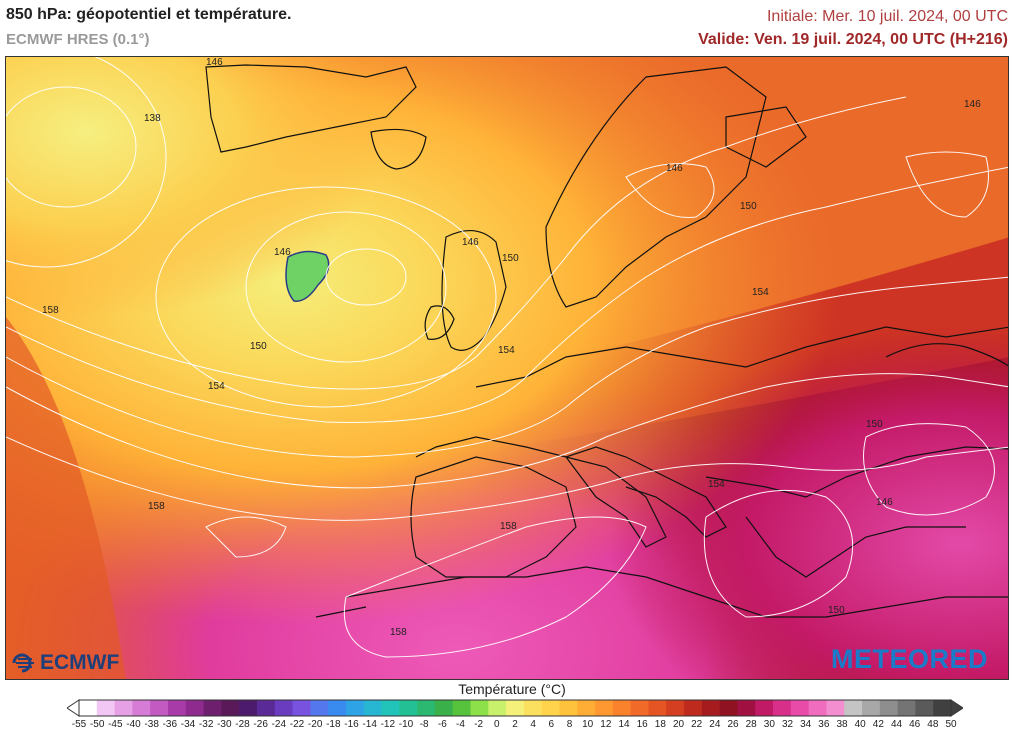  Describe the element at coordinates (333, 724) in the screenshot. I see `colorbar-tick-label: -18` at that location.